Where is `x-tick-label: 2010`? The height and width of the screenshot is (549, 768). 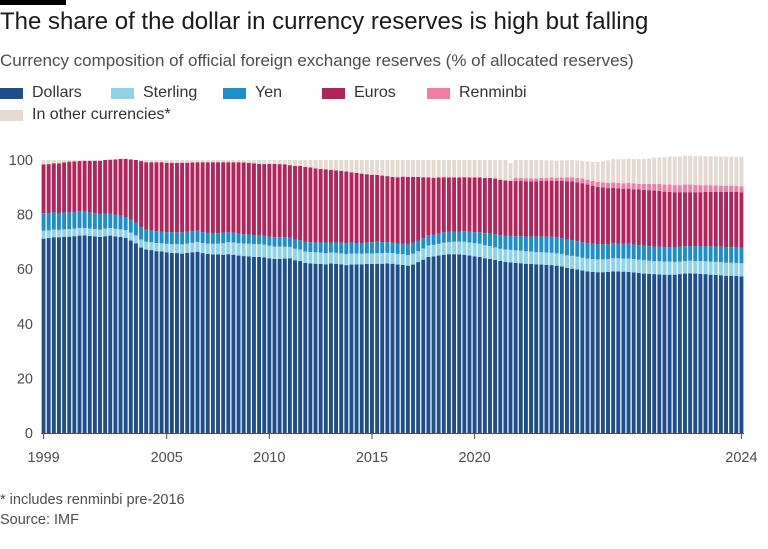 x-tick-label: 2010 is located at coordinates (269, 458).